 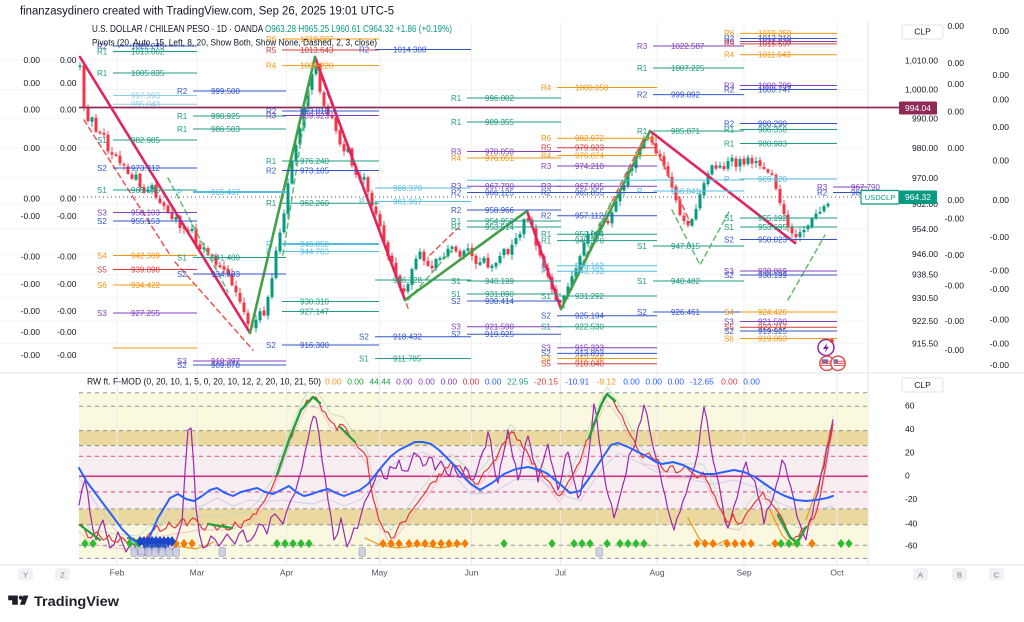 What do you see at coordinates (729, 327) in the screenshot?
I see `svg-text: S5` at bounding box center [729, 327].